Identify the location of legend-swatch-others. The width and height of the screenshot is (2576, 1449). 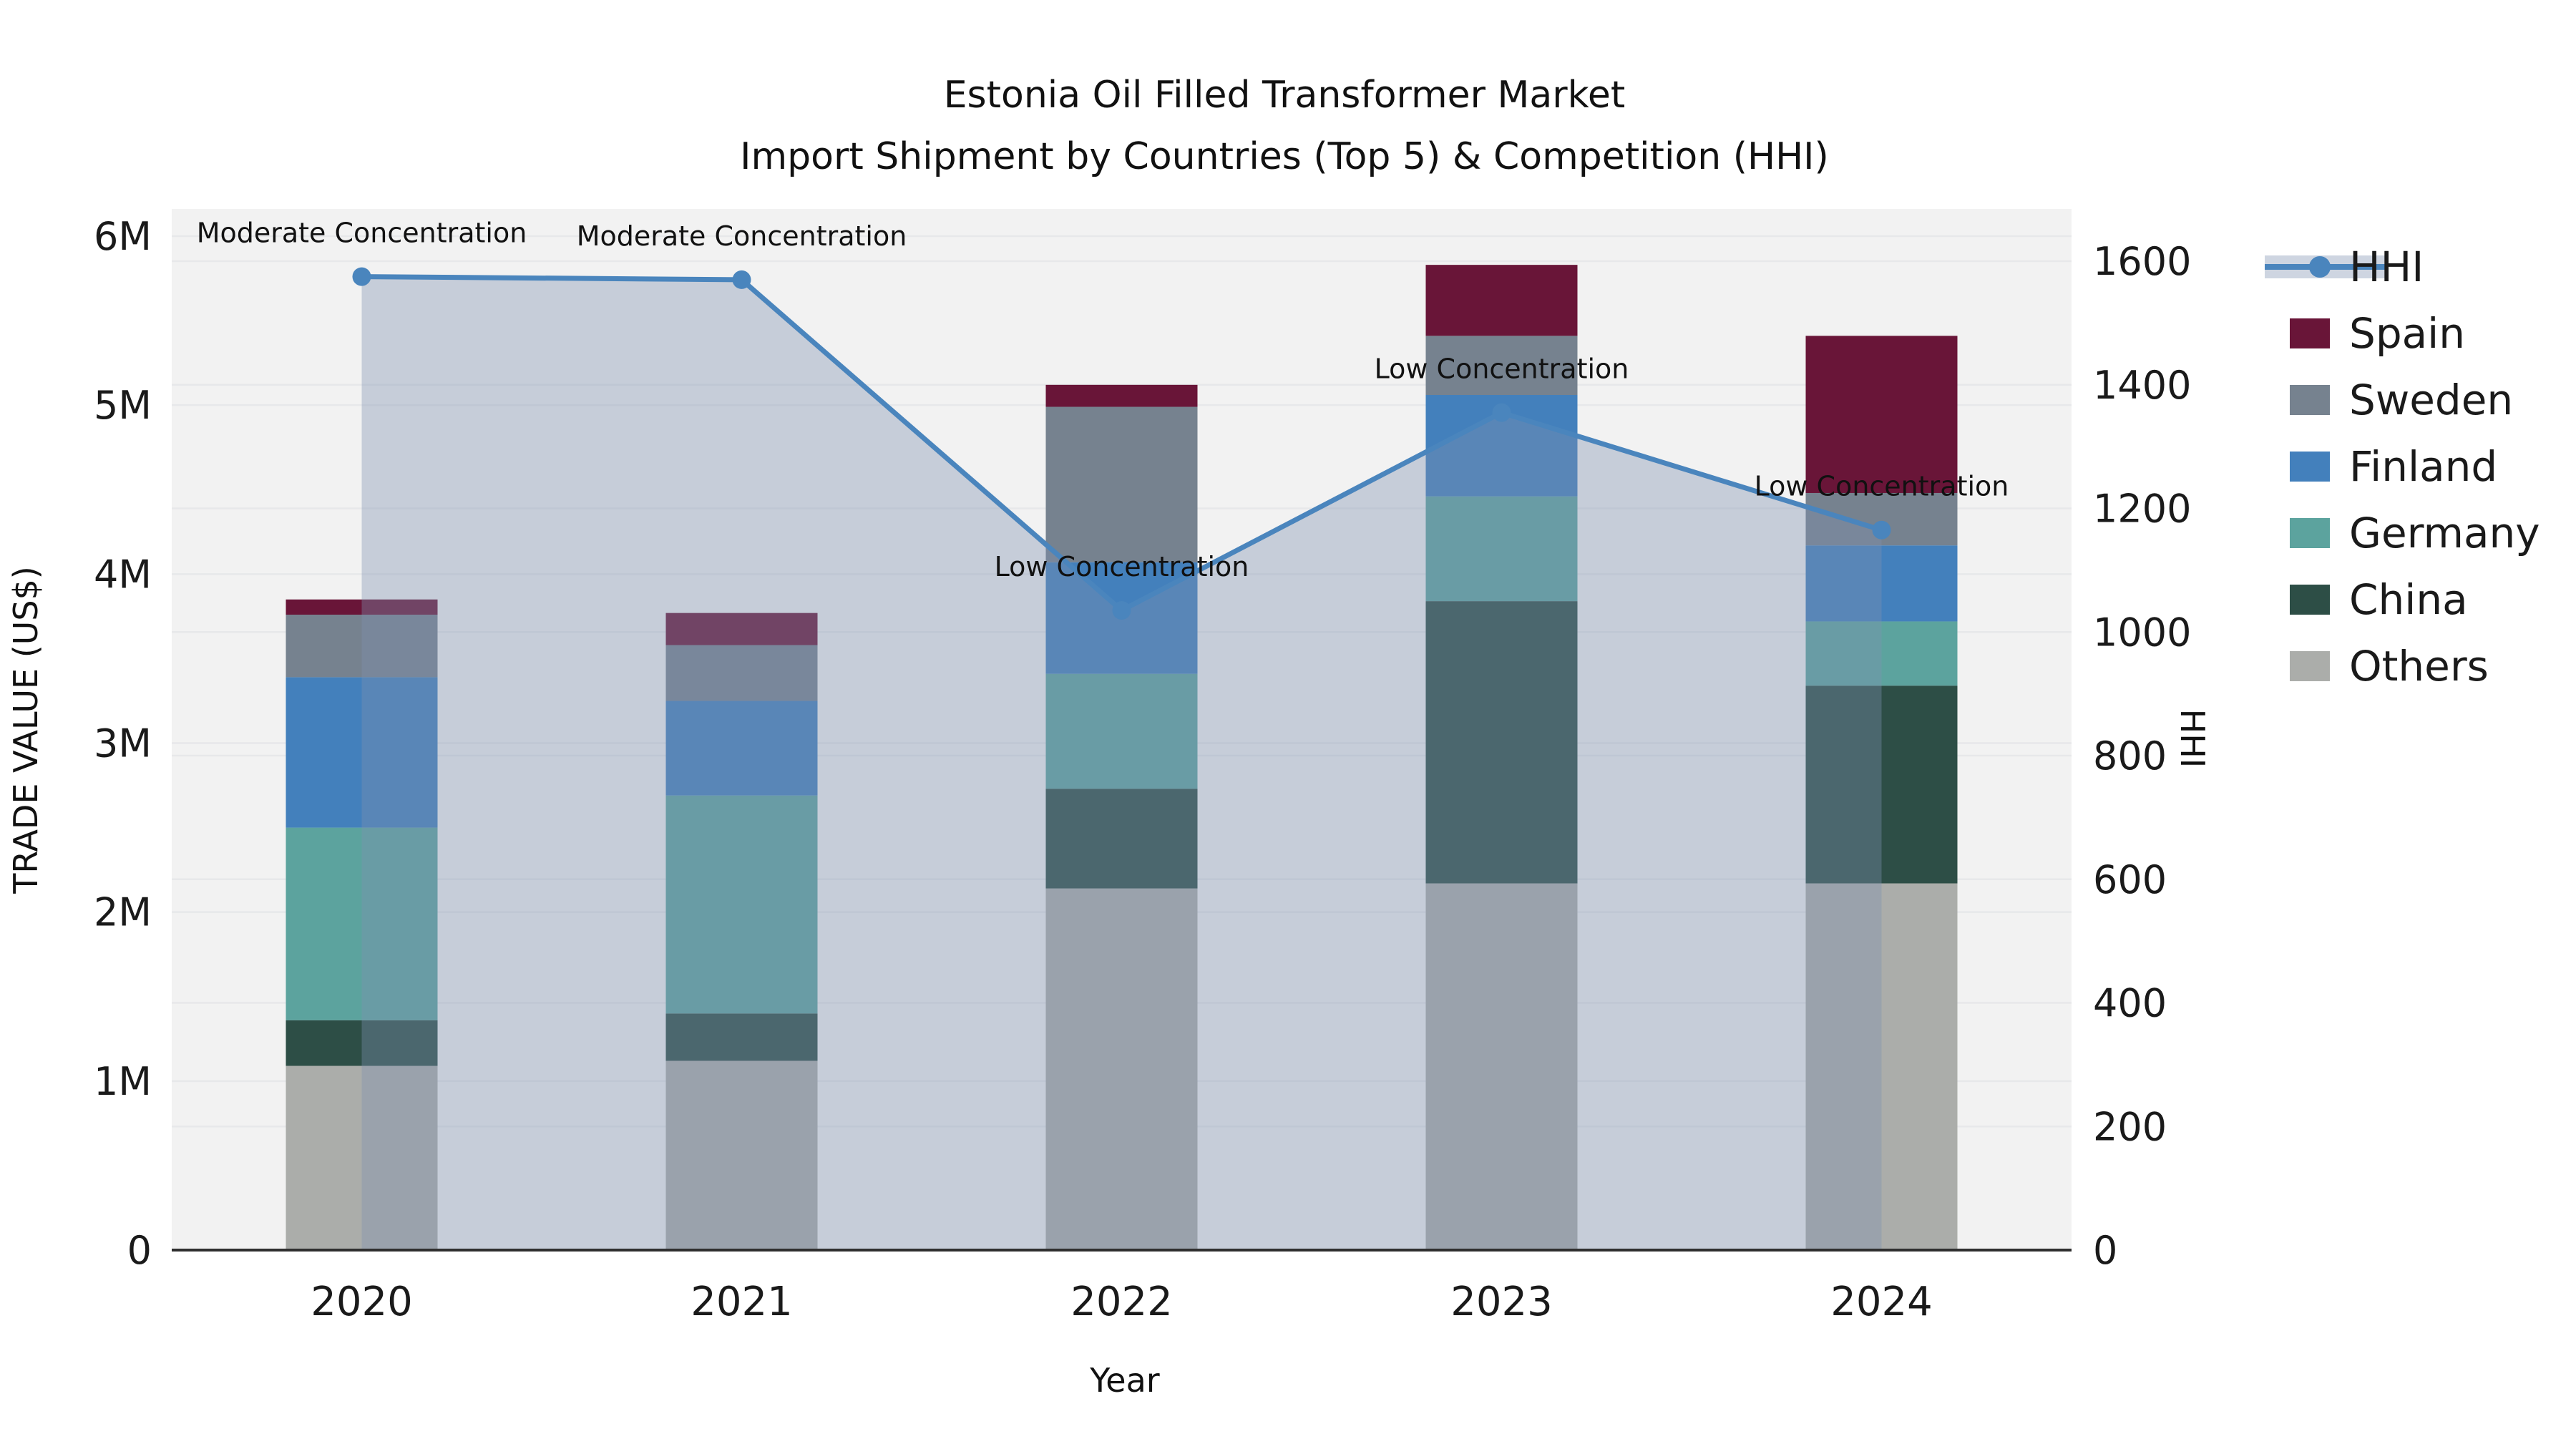
(2310, 666).